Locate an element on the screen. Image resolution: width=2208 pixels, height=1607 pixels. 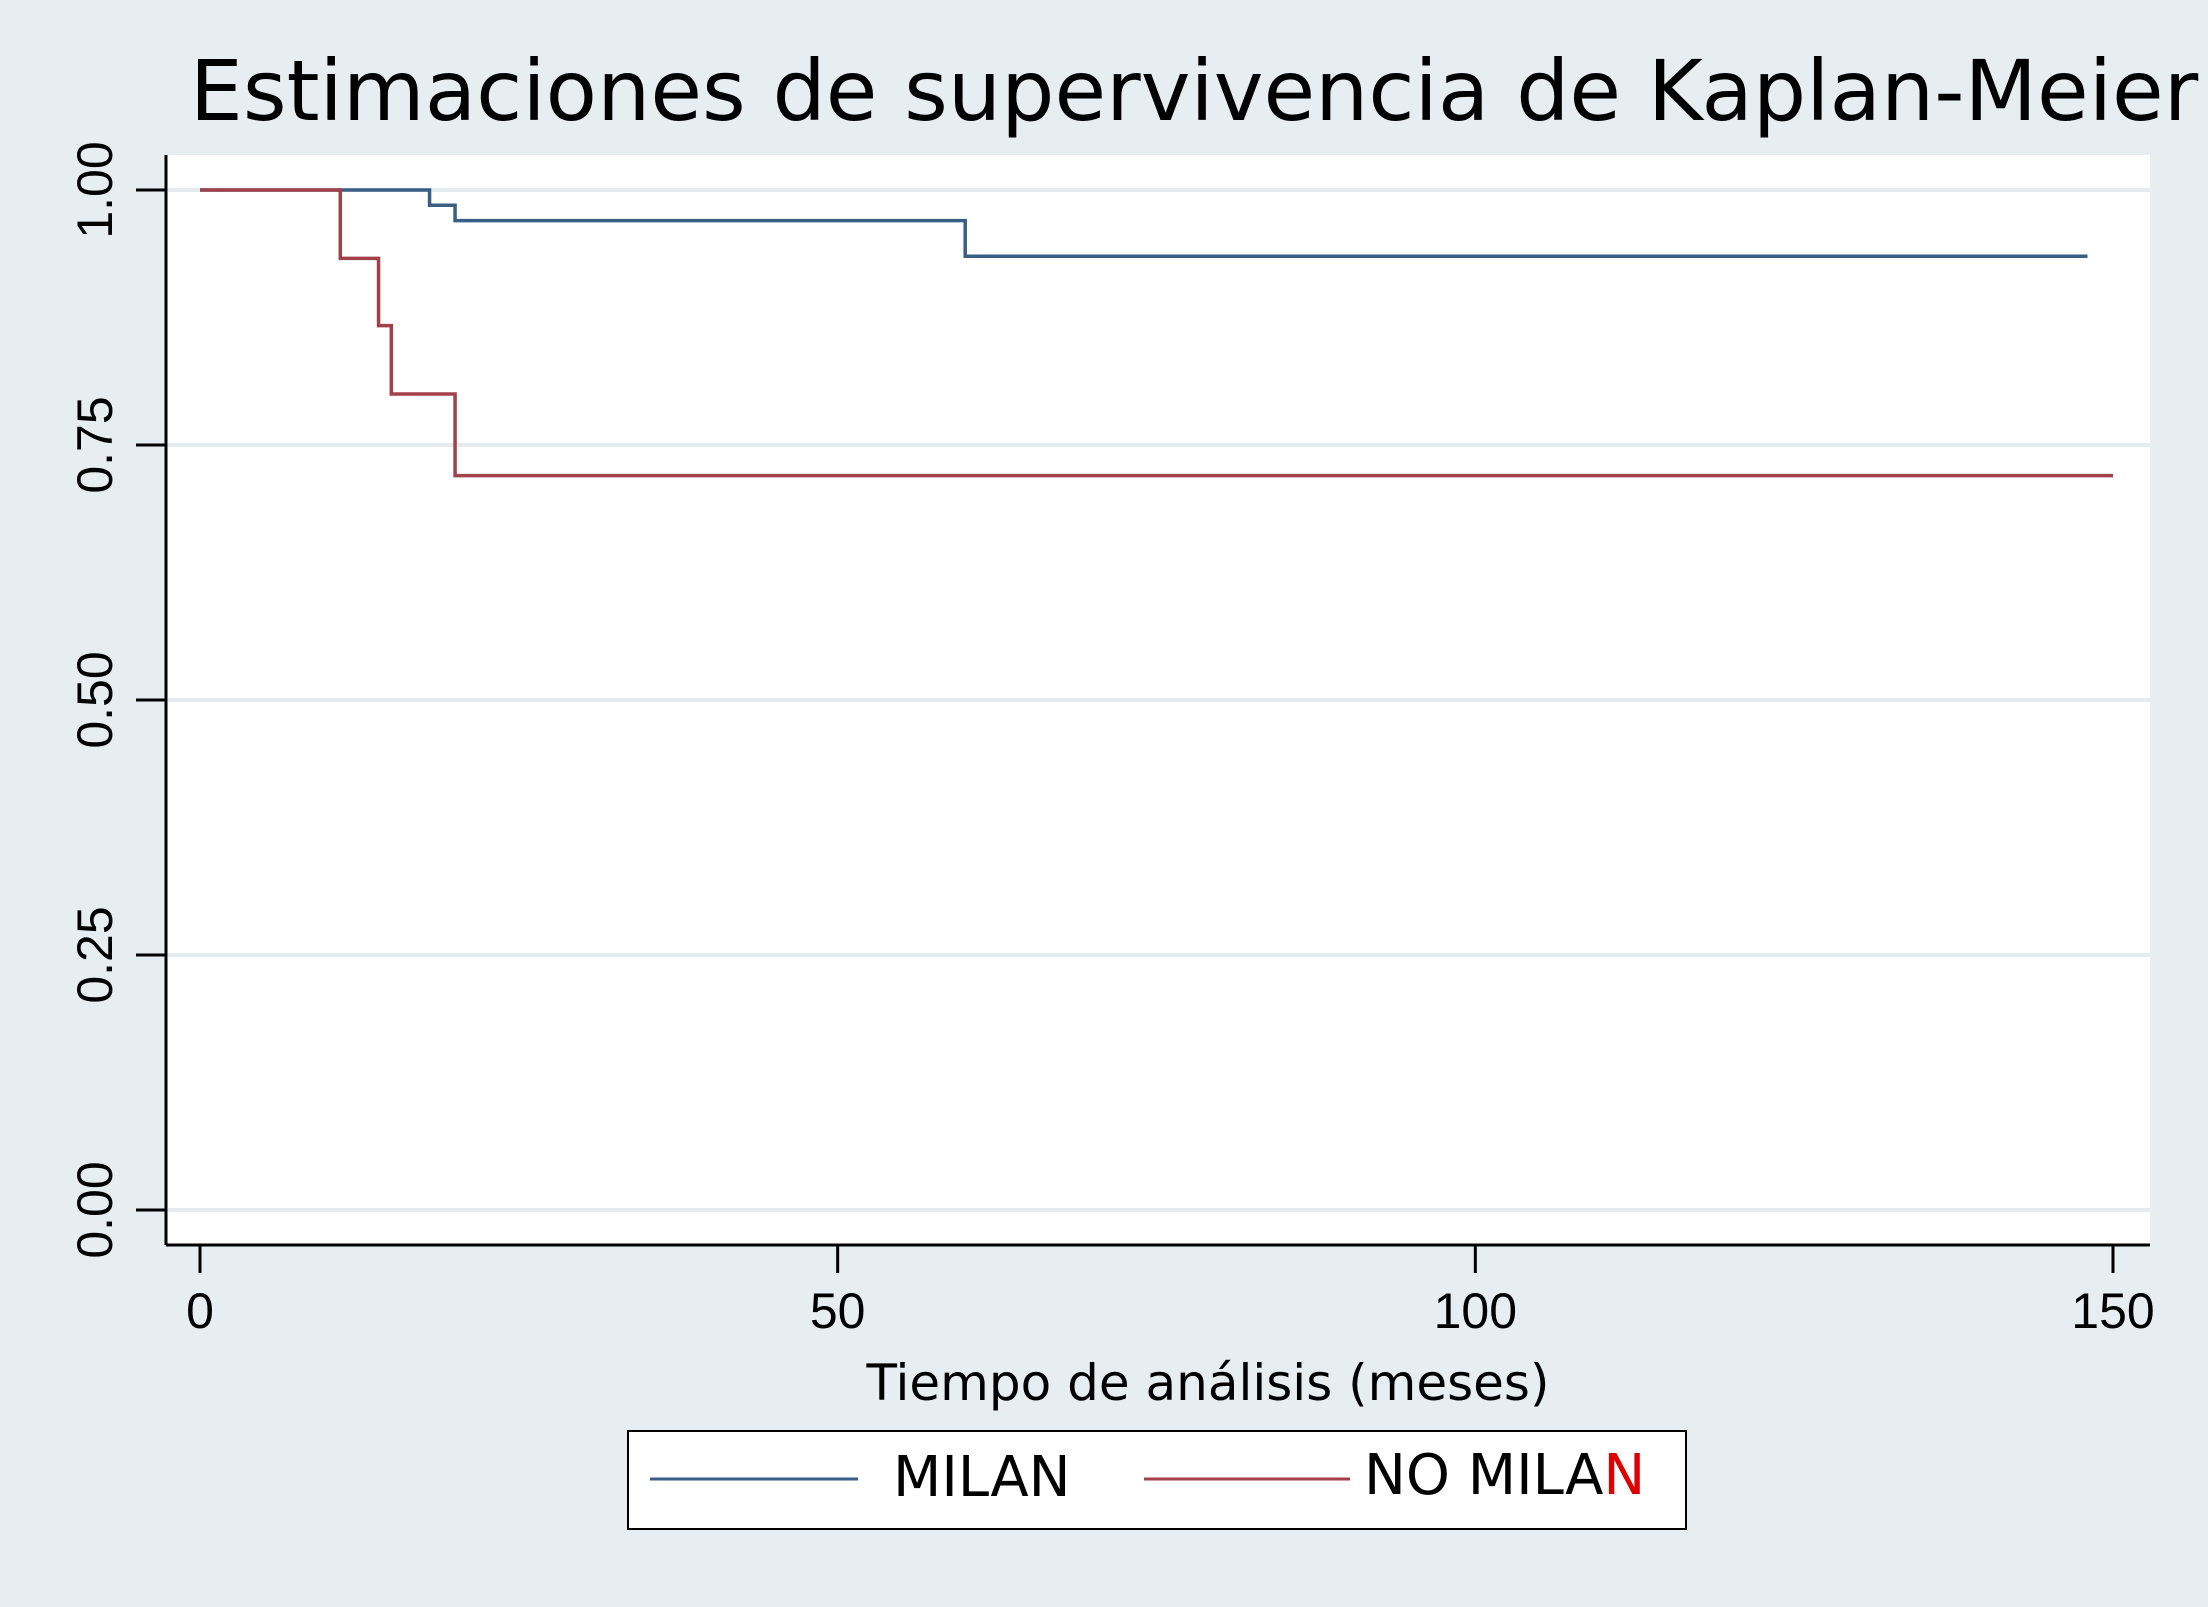
legend-label-no-milan-prefix: NO MILA is located at coordinates (1483, 1475).